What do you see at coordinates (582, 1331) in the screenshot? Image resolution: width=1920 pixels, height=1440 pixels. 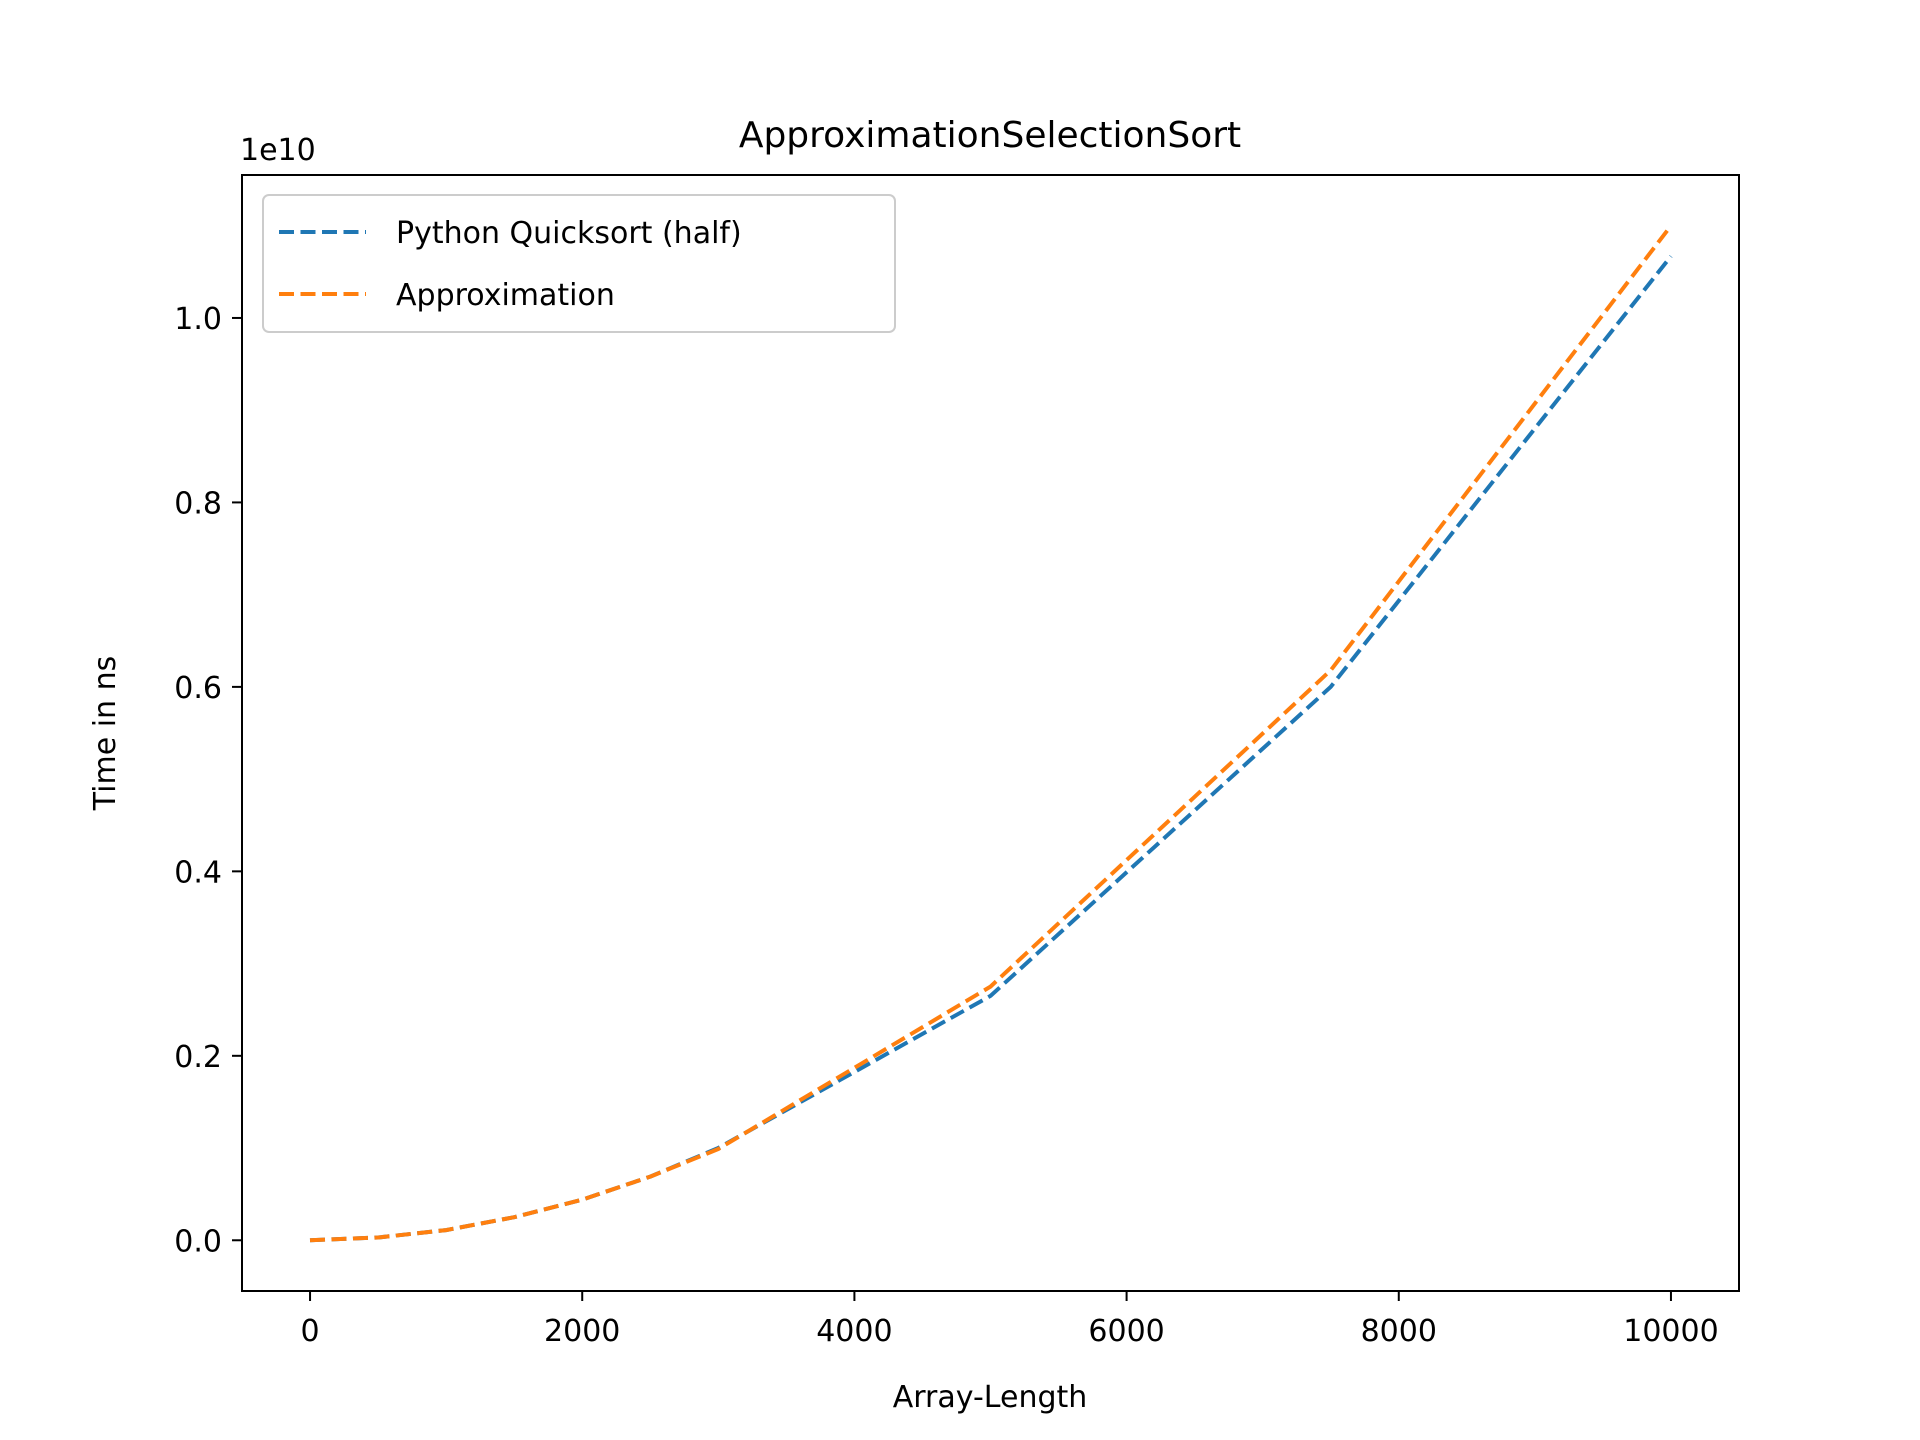 I see `x-tick-label: 2000` at bounding box center [582, 1331].